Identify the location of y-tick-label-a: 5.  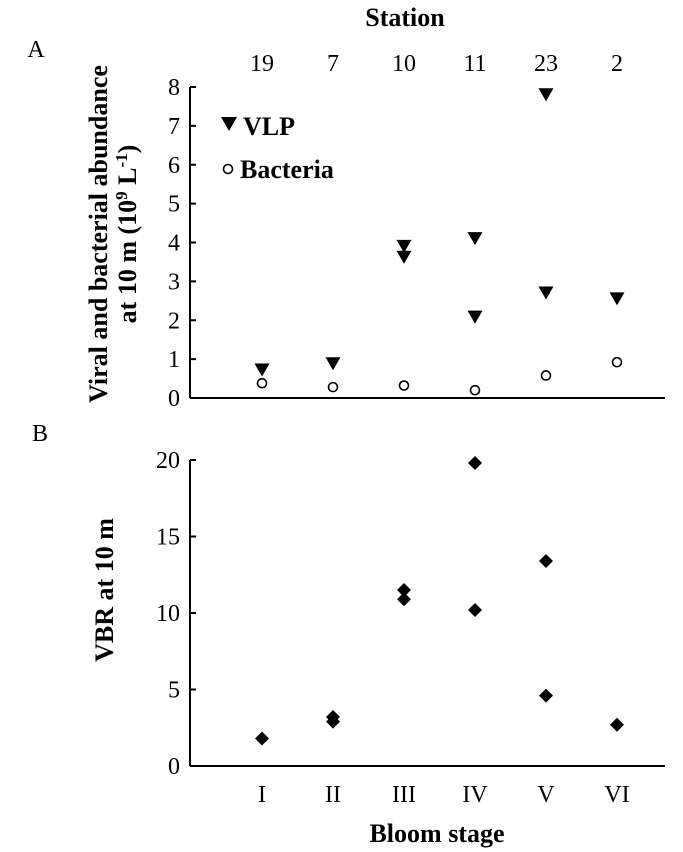
(174, 205).